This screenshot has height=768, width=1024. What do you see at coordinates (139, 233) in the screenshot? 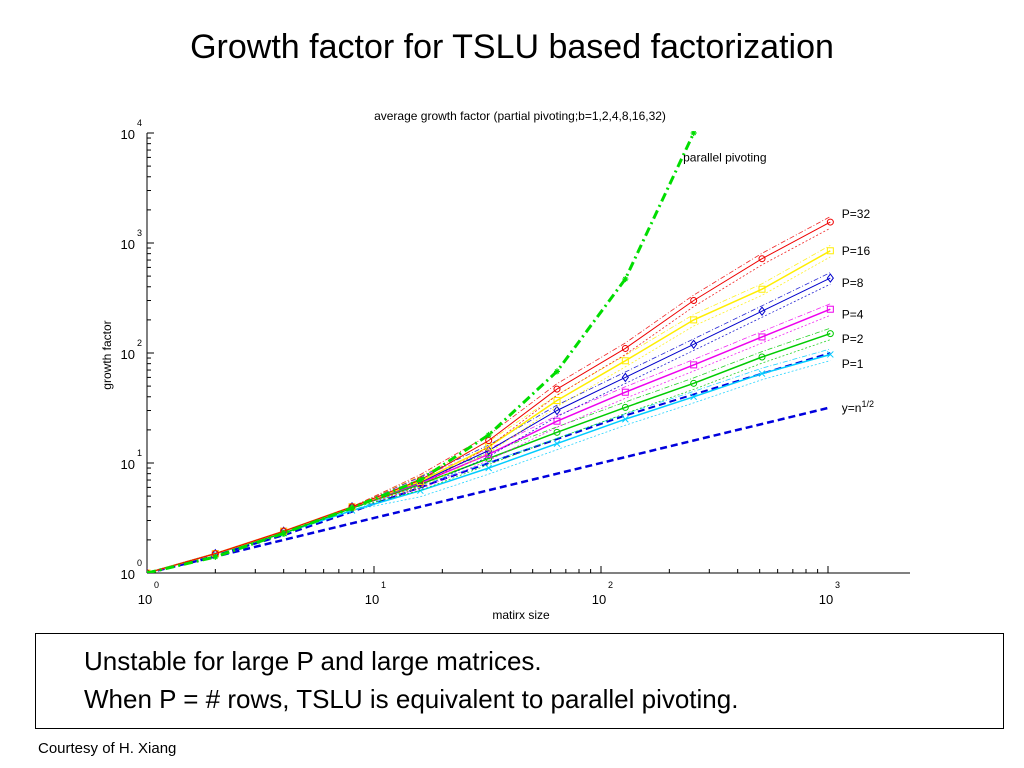
I see `y-tick-label-exponent: 3` at bounding box center [139, 233].